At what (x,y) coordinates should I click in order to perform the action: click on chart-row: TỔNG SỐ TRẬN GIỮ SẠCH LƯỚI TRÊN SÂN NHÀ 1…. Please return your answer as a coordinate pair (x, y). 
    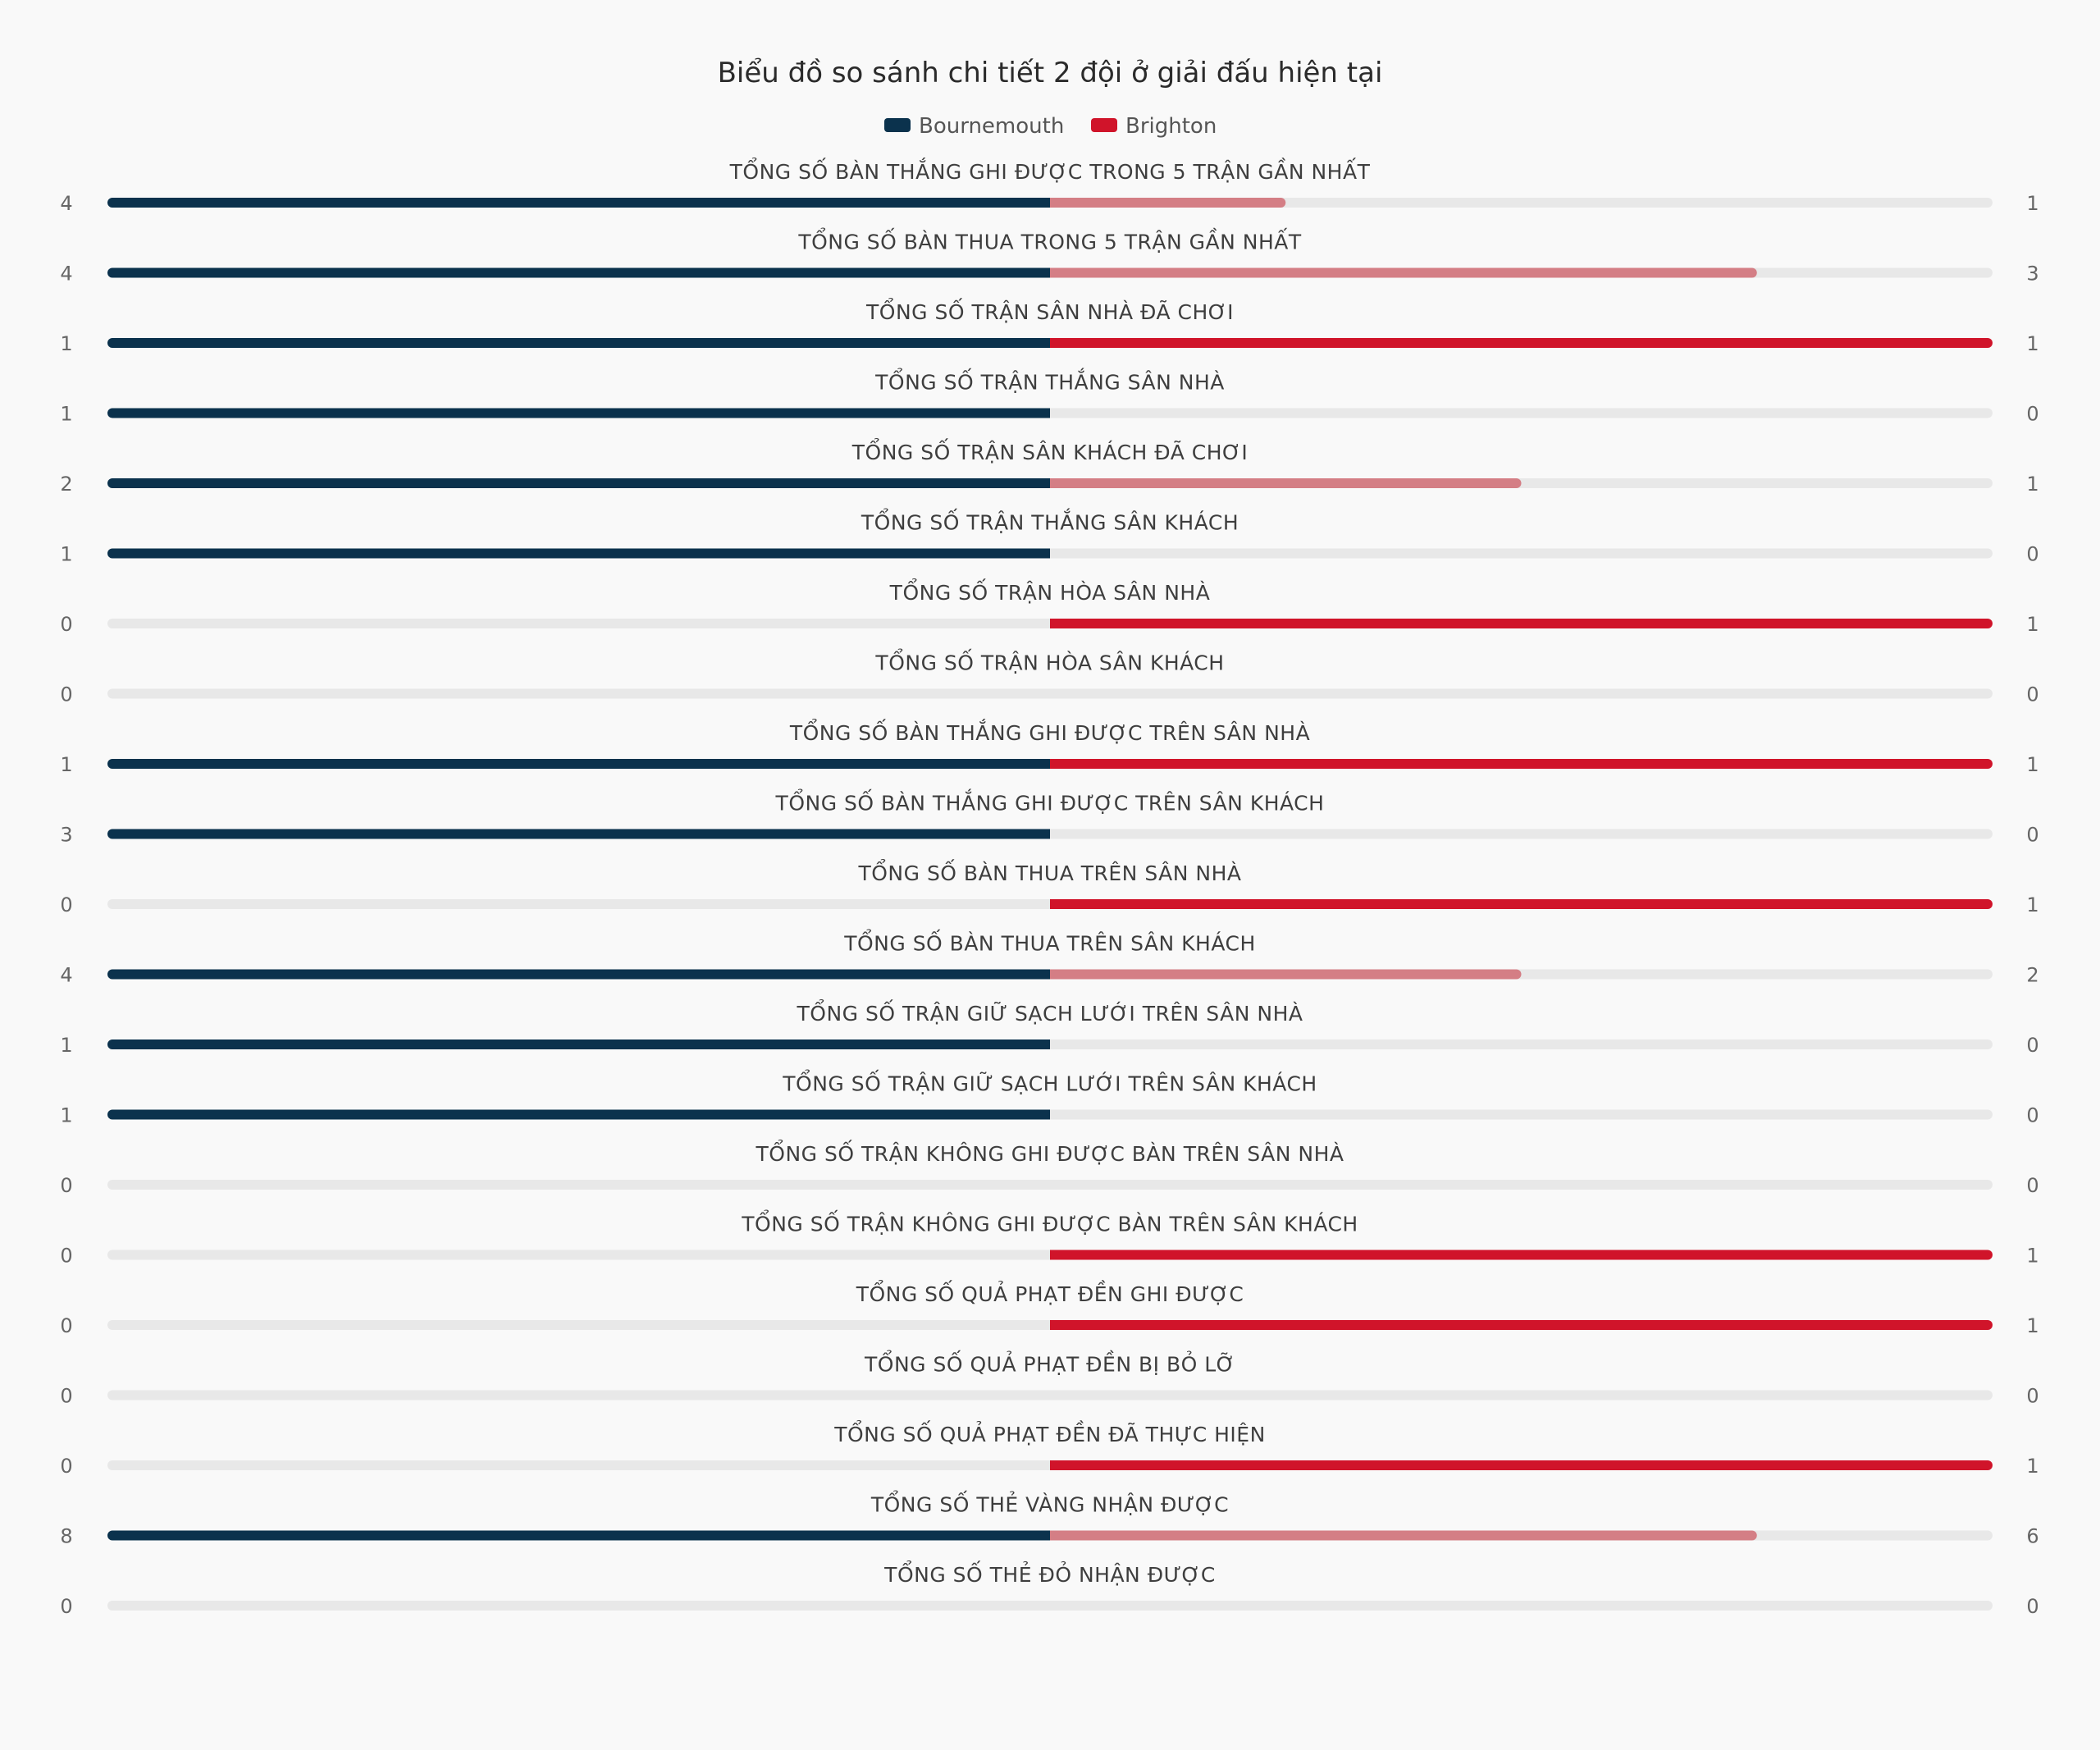
    Looking at the image, I should click on (1049, 1027).